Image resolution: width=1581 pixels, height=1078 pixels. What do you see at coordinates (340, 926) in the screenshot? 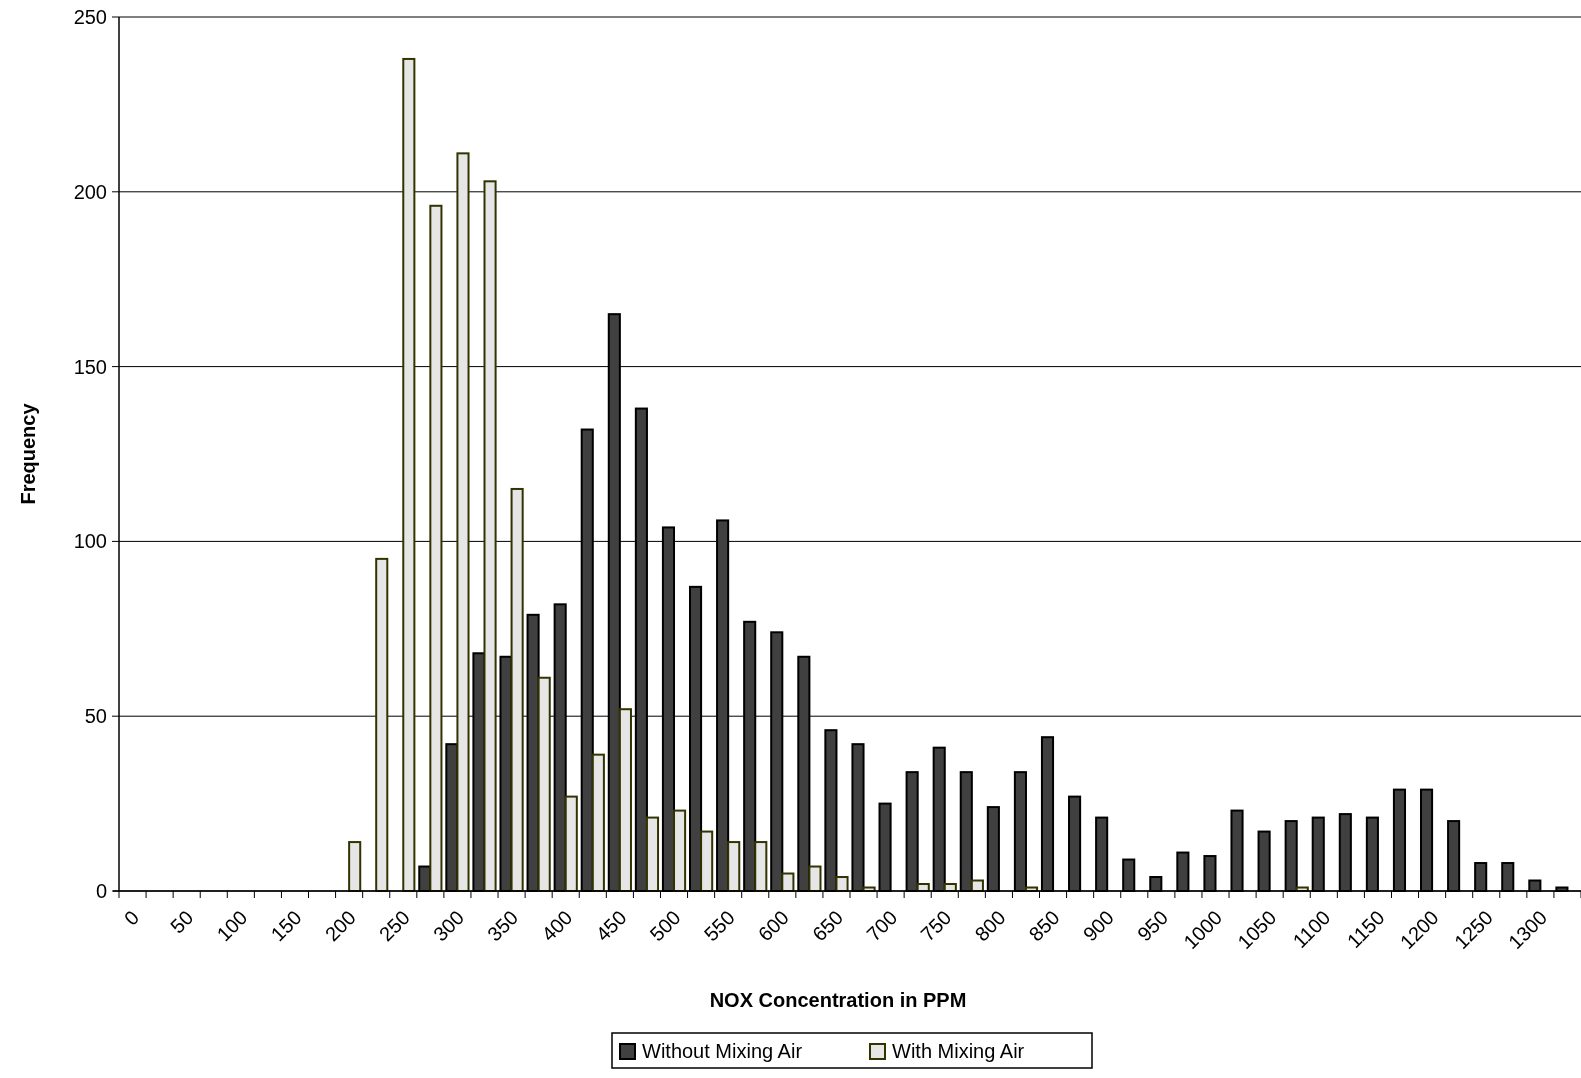
I see `x-tick-label: 200` at bounding box center [340, 926].